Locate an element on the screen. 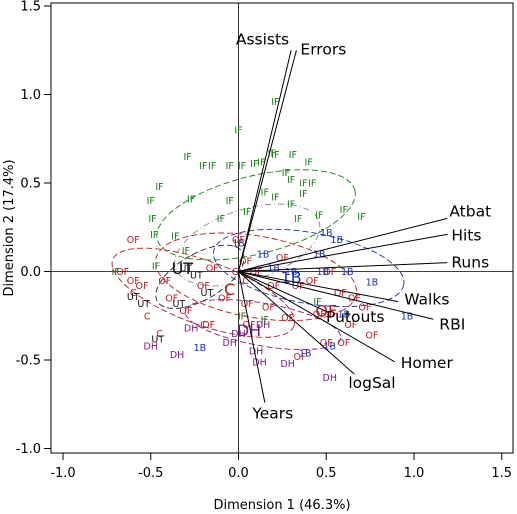 The width and height of the screenshot is (517, 514). vector-logsal is located at coordinates (296, 323).